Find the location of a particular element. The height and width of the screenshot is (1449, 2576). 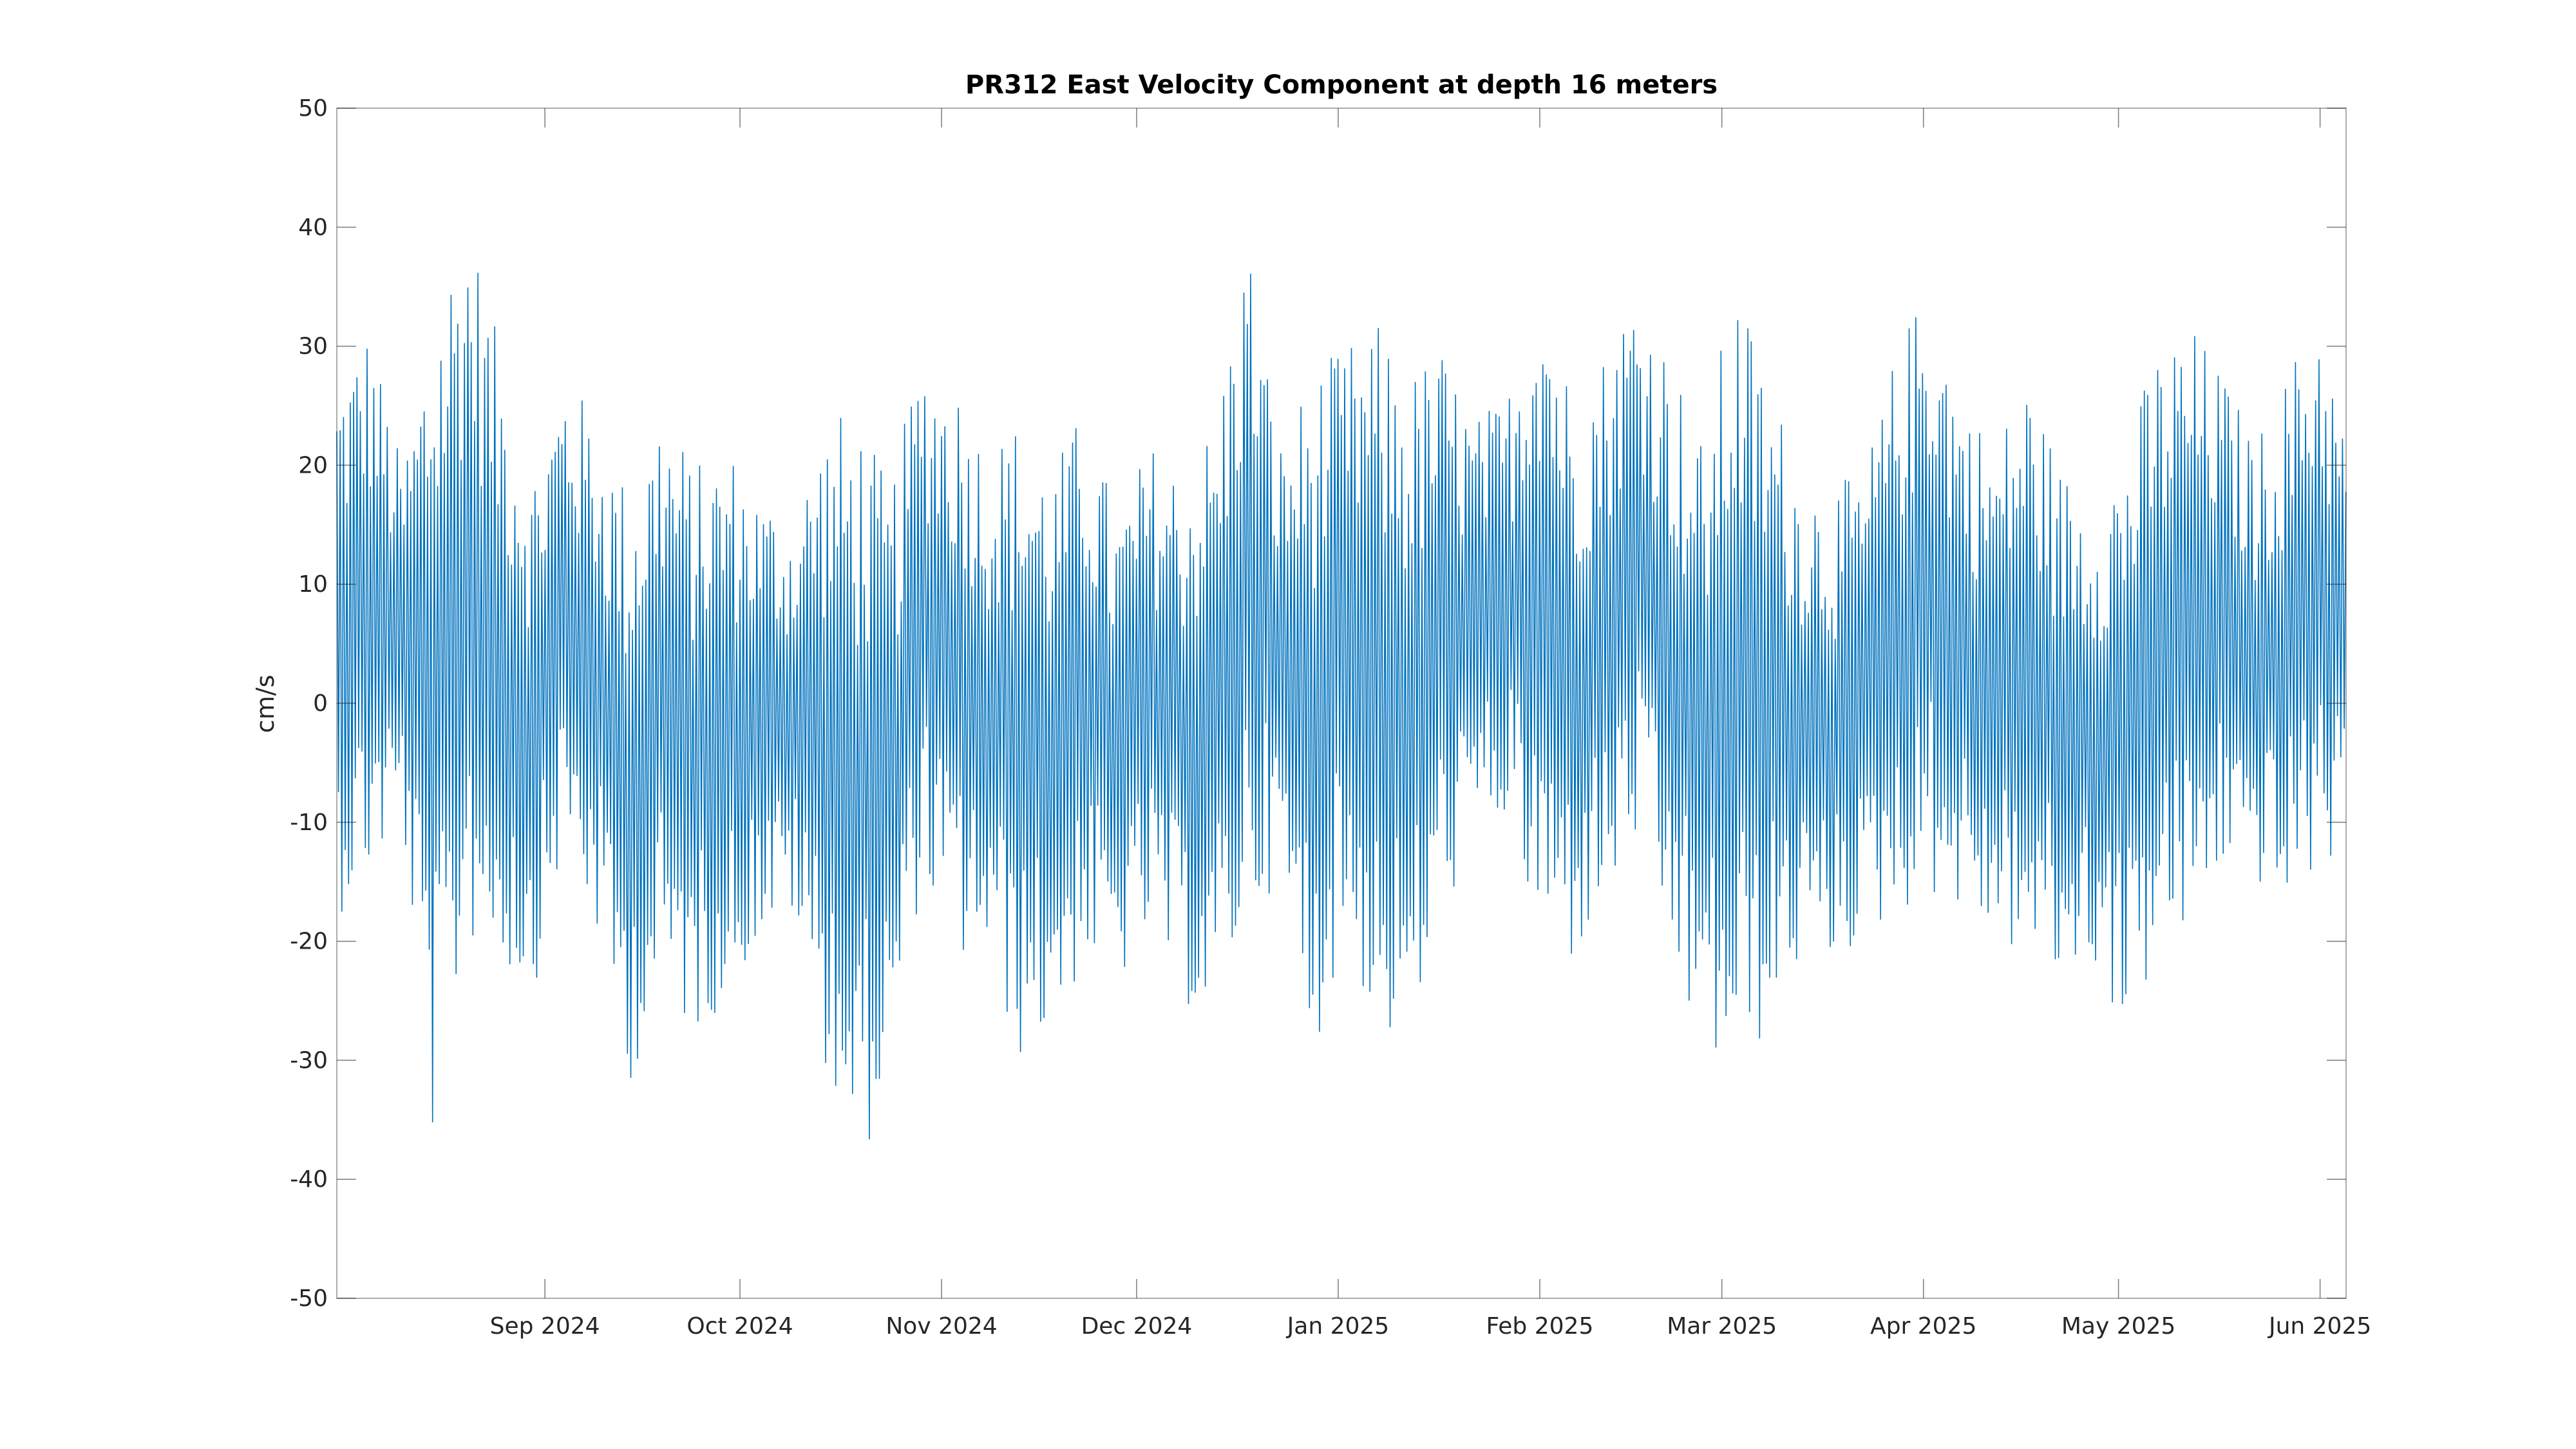

y-tick-label: 20 is located at coordinates (313, 465).